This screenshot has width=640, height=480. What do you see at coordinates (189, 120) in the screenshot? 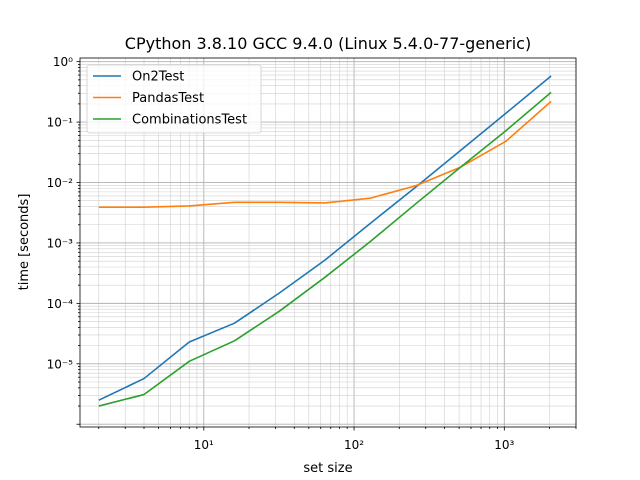
I see `legend-label-combinationstest: CombinationsTest` at bounding box center [189, 120].